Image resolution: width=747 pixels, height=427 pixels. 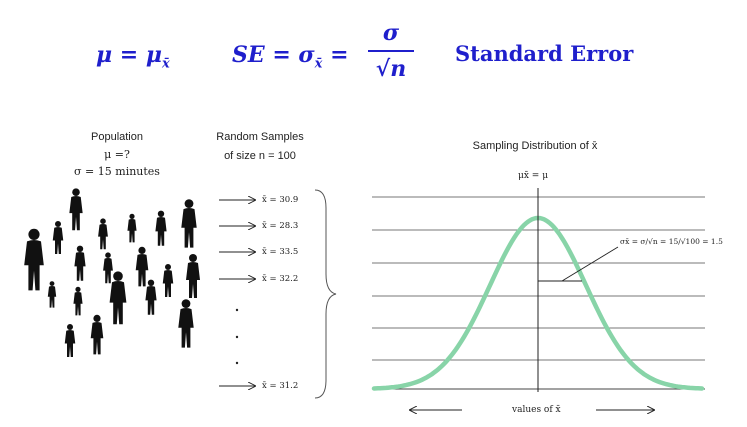 I want to click on population-title: Population, so click(x=117, y=137).